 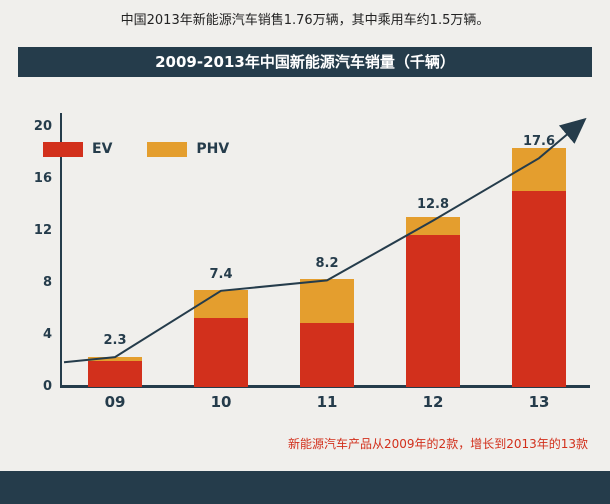 What do you see at coordinates (433, 204) in the screenshot?
I see `line-label-12.8: 12.8` at bounding box center [433, 204].